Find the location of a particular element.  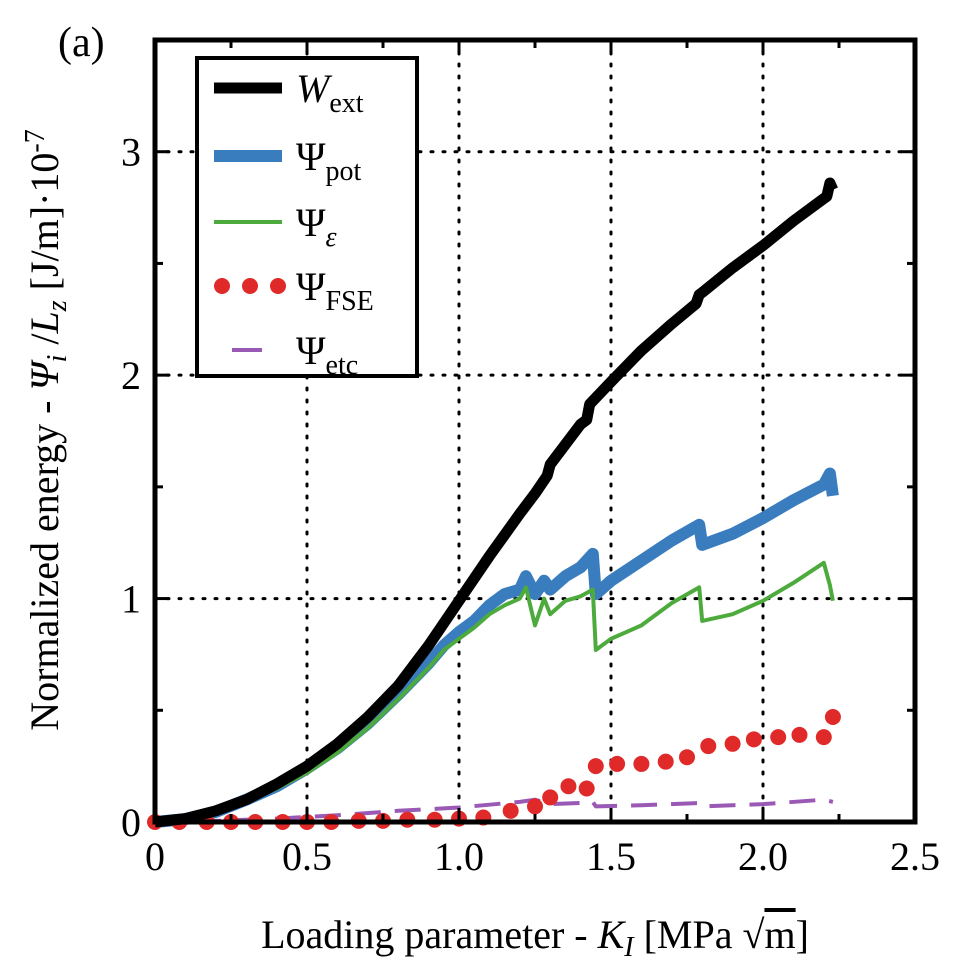

legend-label-4: Ψetc is located at coordinates (327, 354).